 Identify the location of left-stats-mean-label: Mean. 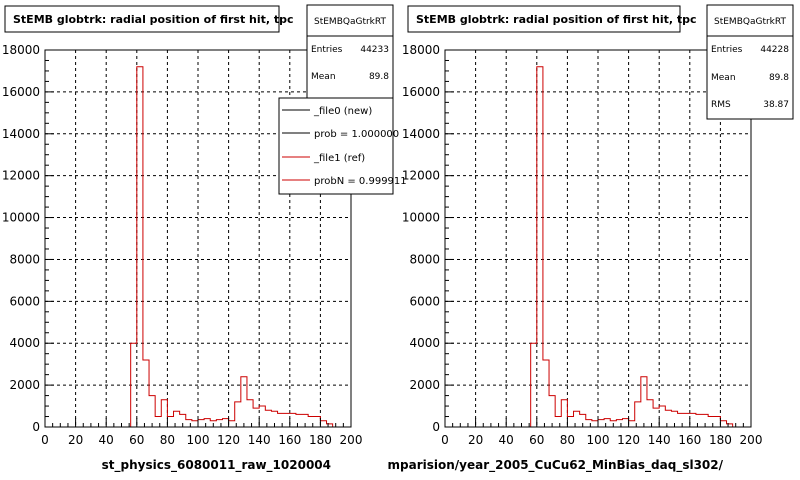
(323, 77).